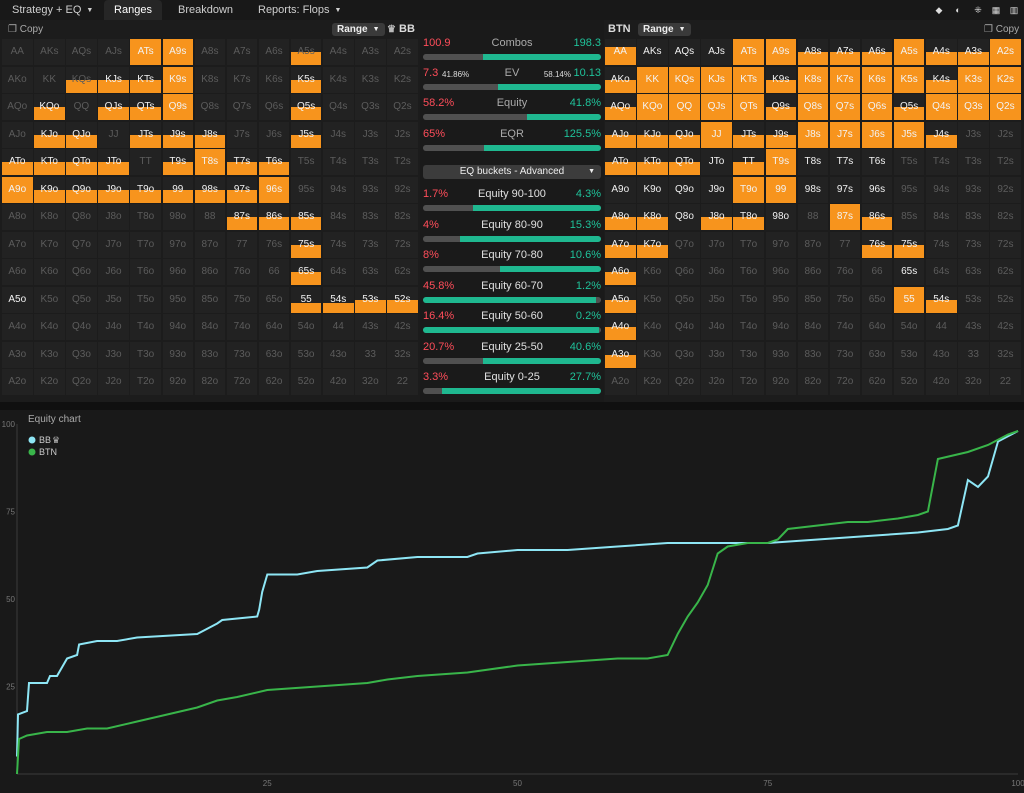 The width and height of the screenshot is (1024, 793). Describe the element at coordinates (242, 327) in the screenshot. I see `hand-cell: 74o` at that location.